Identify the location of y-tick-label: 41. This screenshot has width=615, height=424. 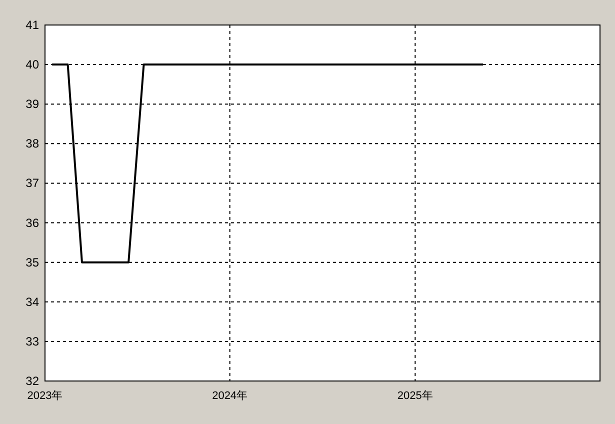
(33, 25).